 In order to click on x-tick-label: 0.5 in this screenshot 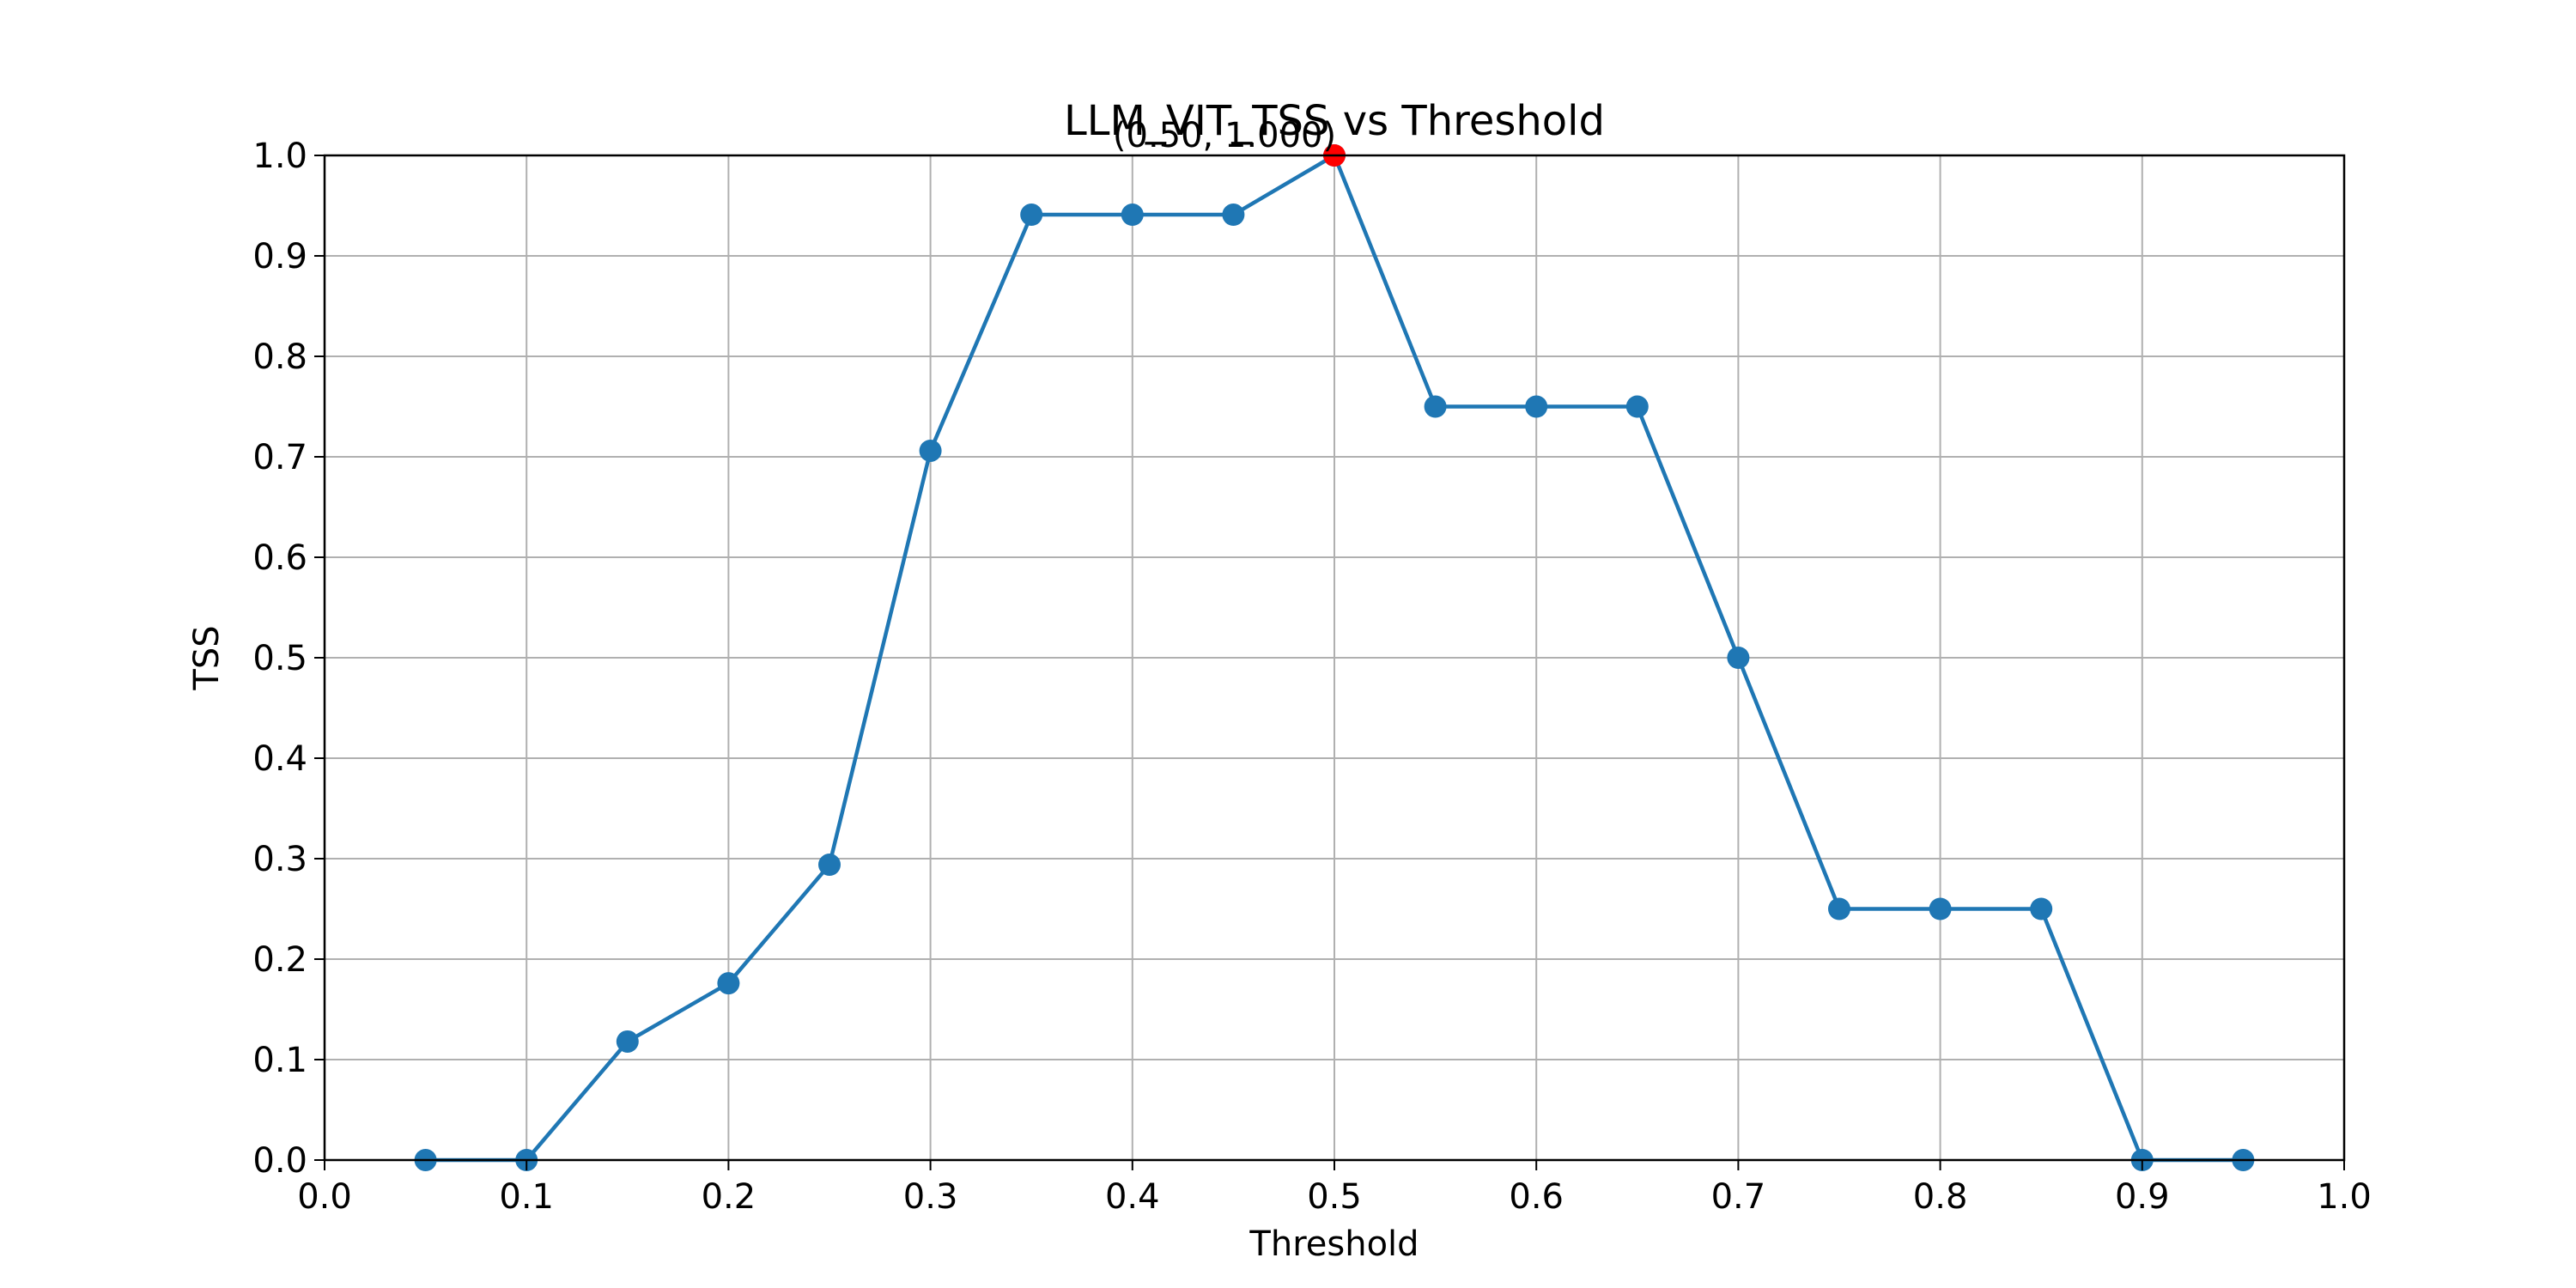, I will do `click(1334, 1197)`.